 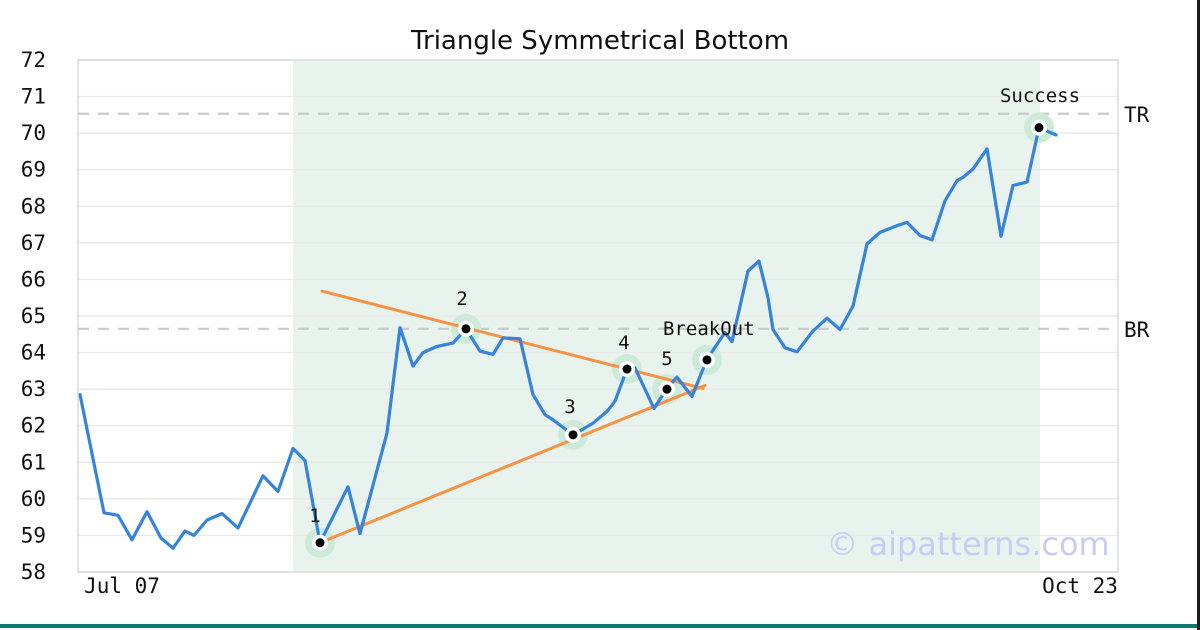 What do you see at coordinates (1137, 330) in the screenshot?
I see `breakout-line-label: BR` at bounding box center [1137, 330].